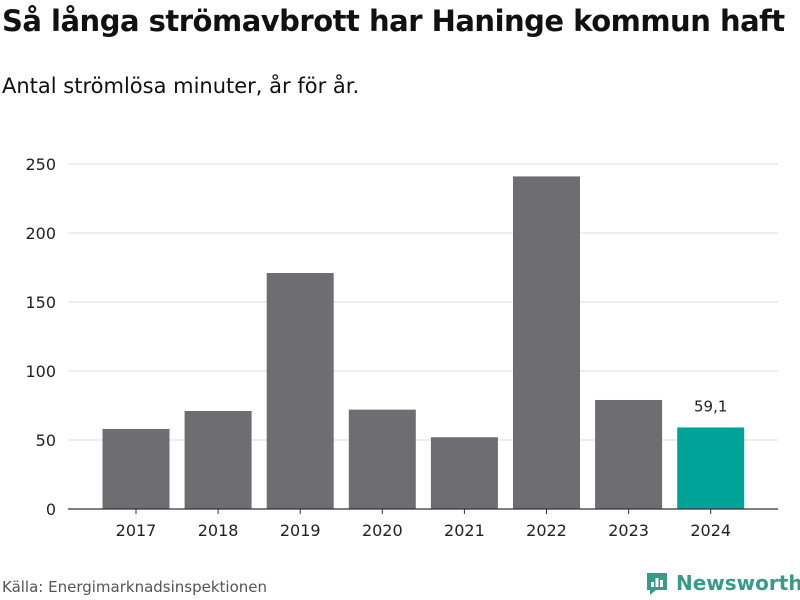 The width and height of the screenshot is (800, 600). What do you see at coordinates (300, 530) in the screenshot?
I see `x-tick-label: 2019` at bounding box center [300, 530].